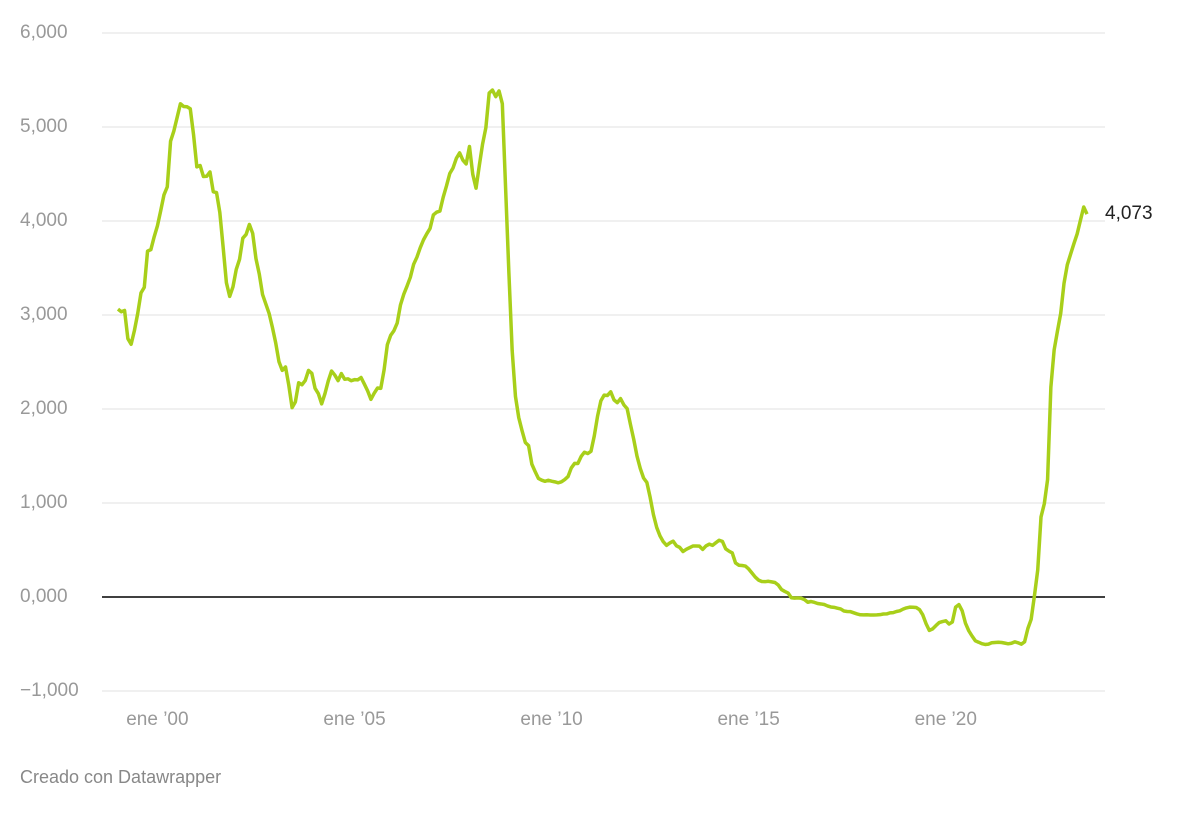  I want to click on y-tick-label: 4,000, so click(44, 220).